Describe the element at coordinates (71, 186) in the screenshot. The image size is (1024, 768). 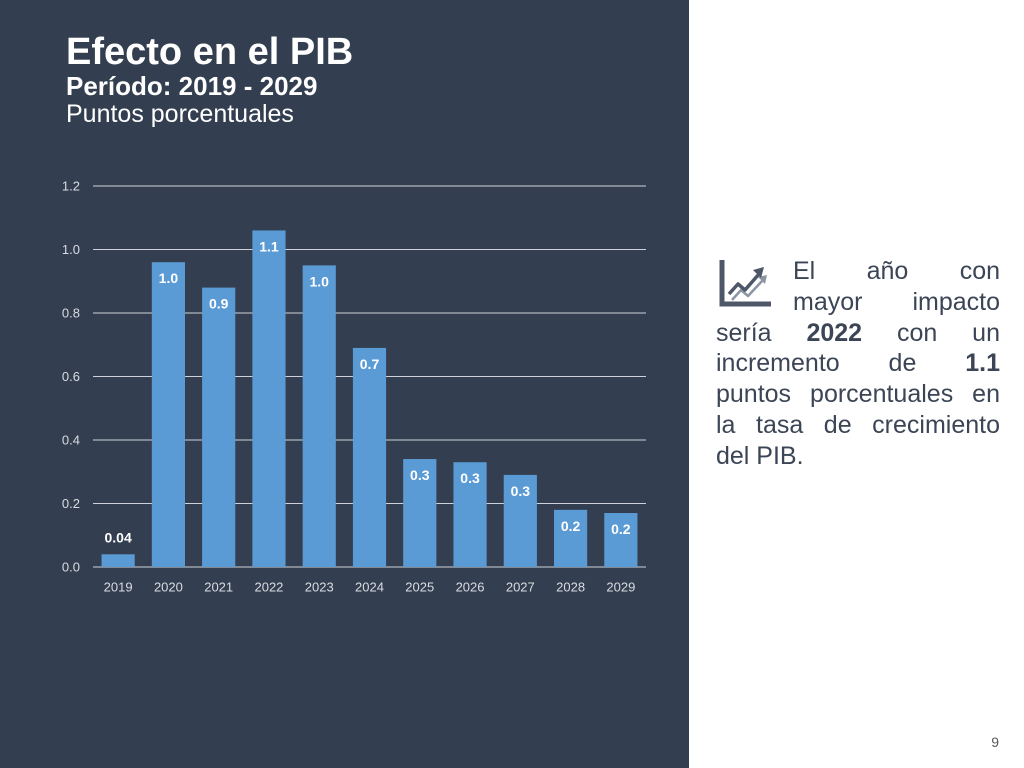
I see `y-tick-label: 1.2` at that location.